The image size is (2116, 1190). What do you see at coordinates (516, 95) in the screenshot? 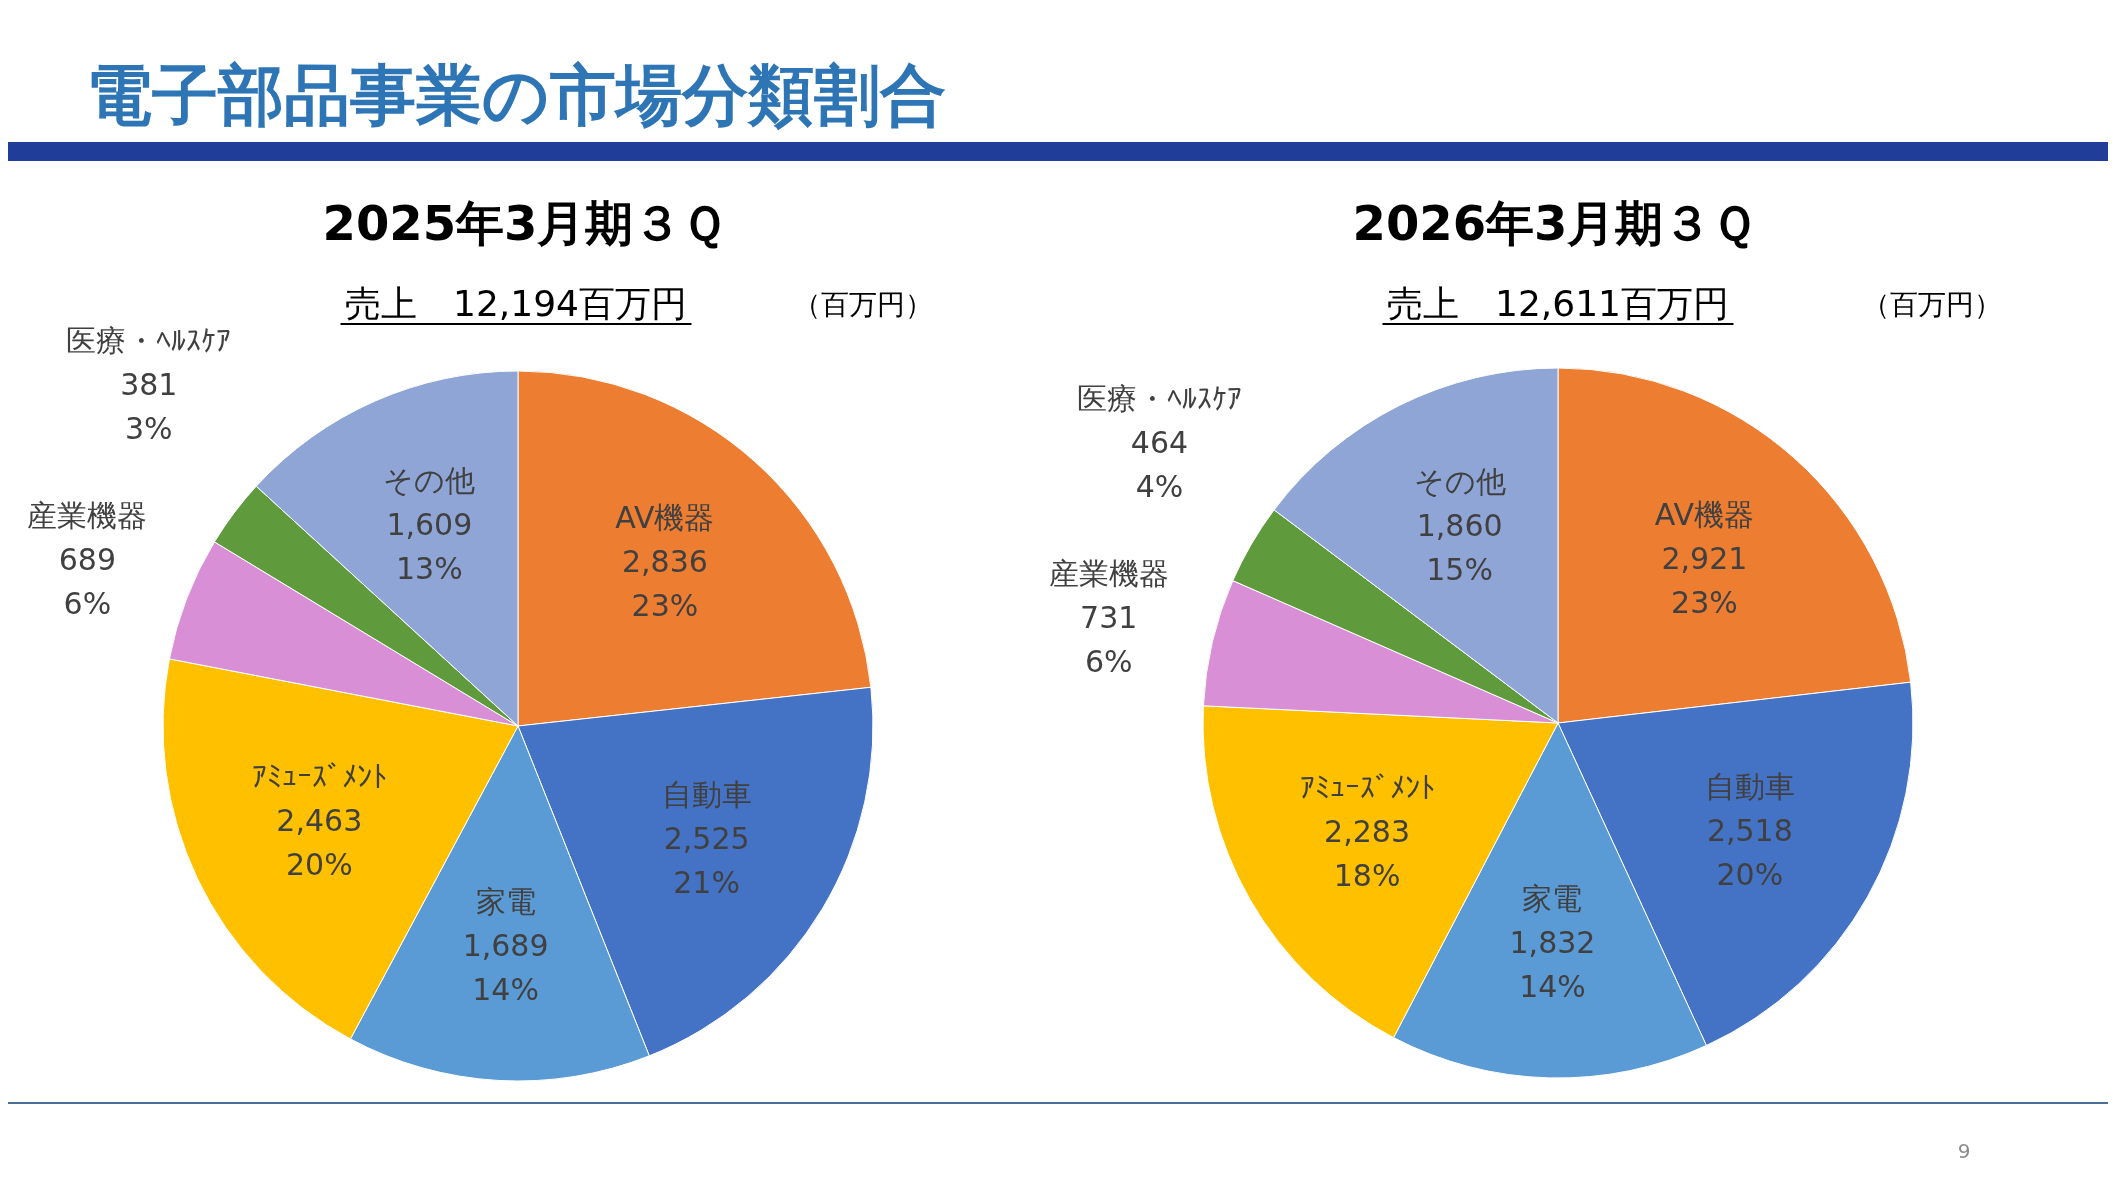
I see `text: 電子部品事業の市場分類割合` at bounding box center [516, 95].